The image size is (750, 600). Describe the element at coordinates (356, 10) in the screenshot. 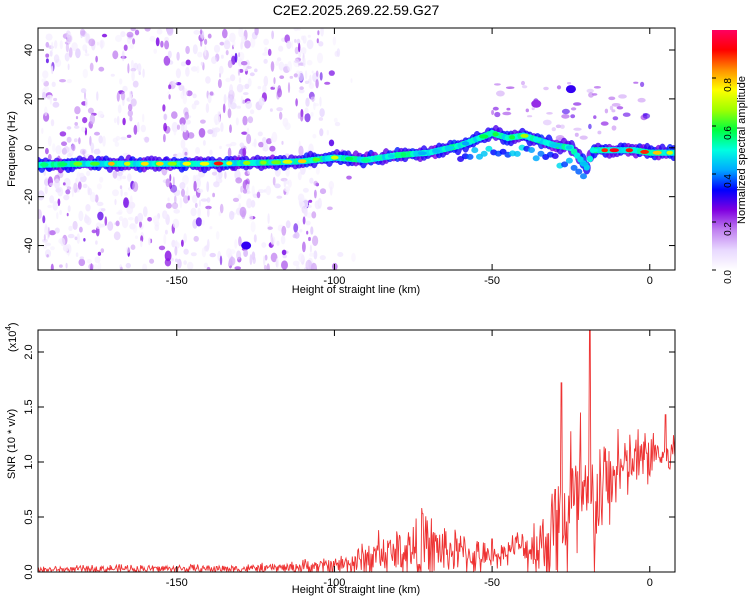

I see `chart-title: C2E2.2025.269.22.59.G27` at that location.